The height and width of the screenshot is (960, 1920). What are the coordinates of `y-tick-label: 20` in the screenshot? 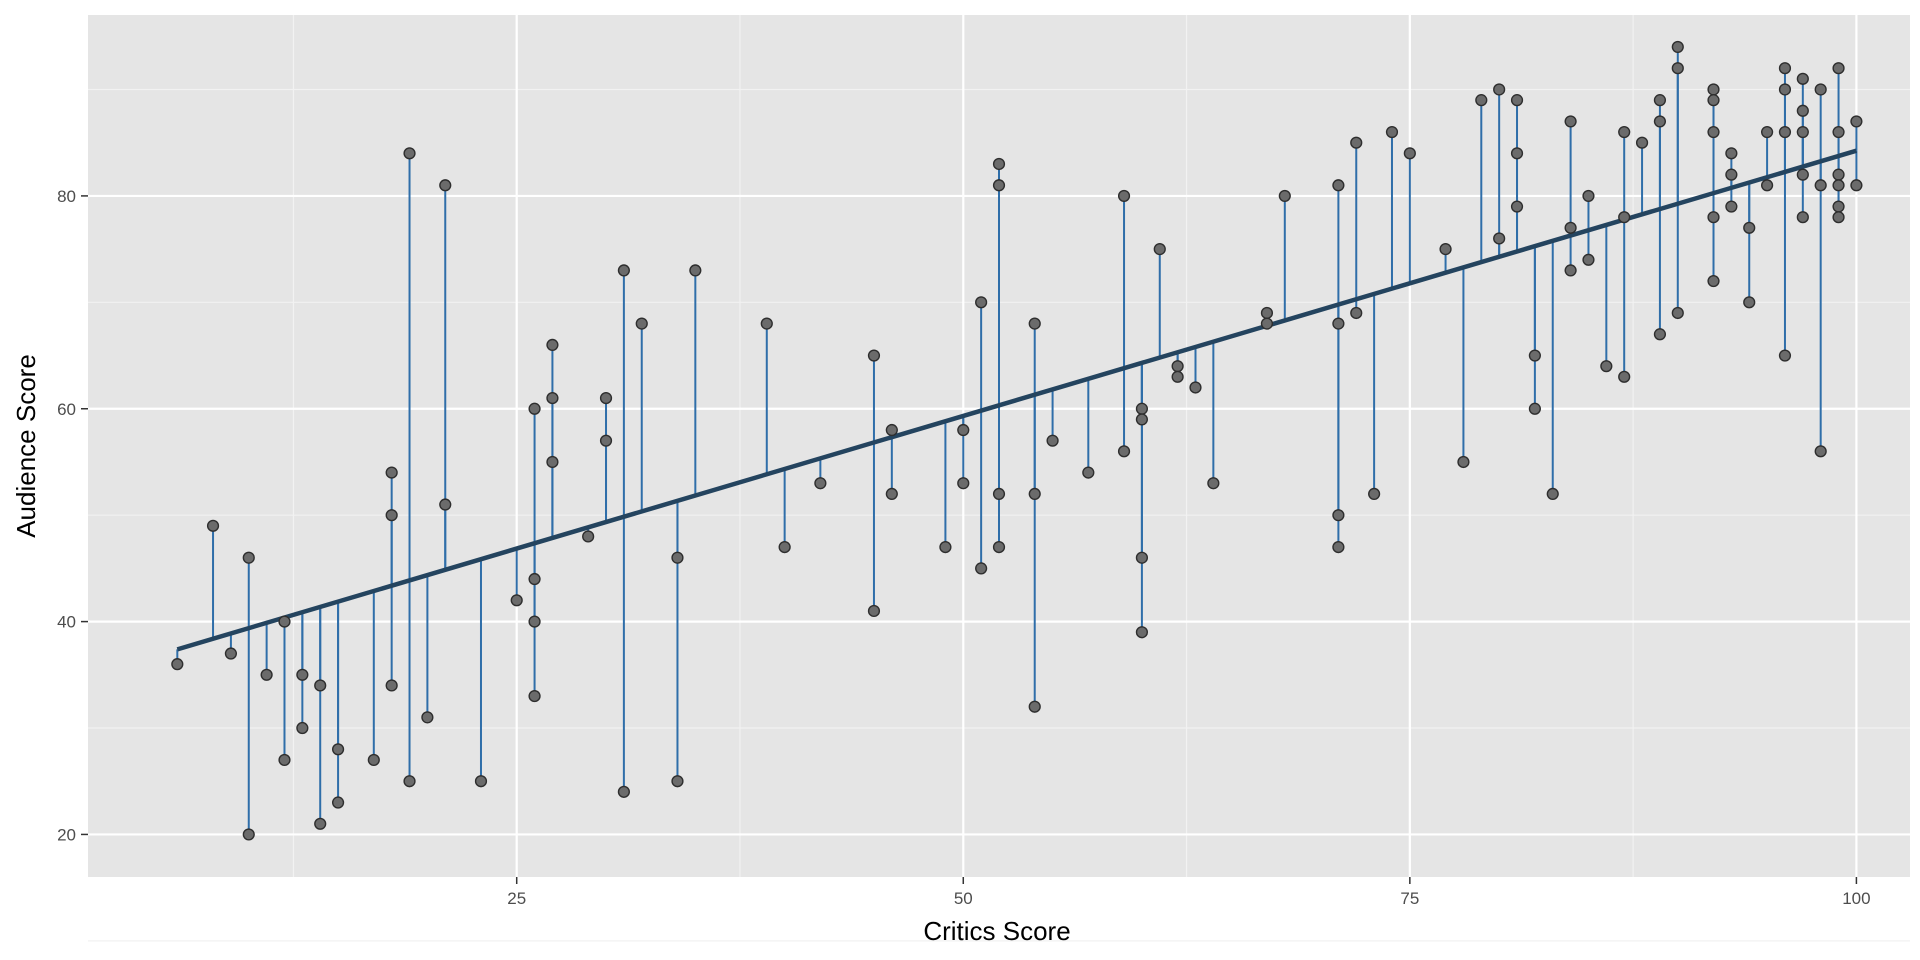 It's located at (66, 834).